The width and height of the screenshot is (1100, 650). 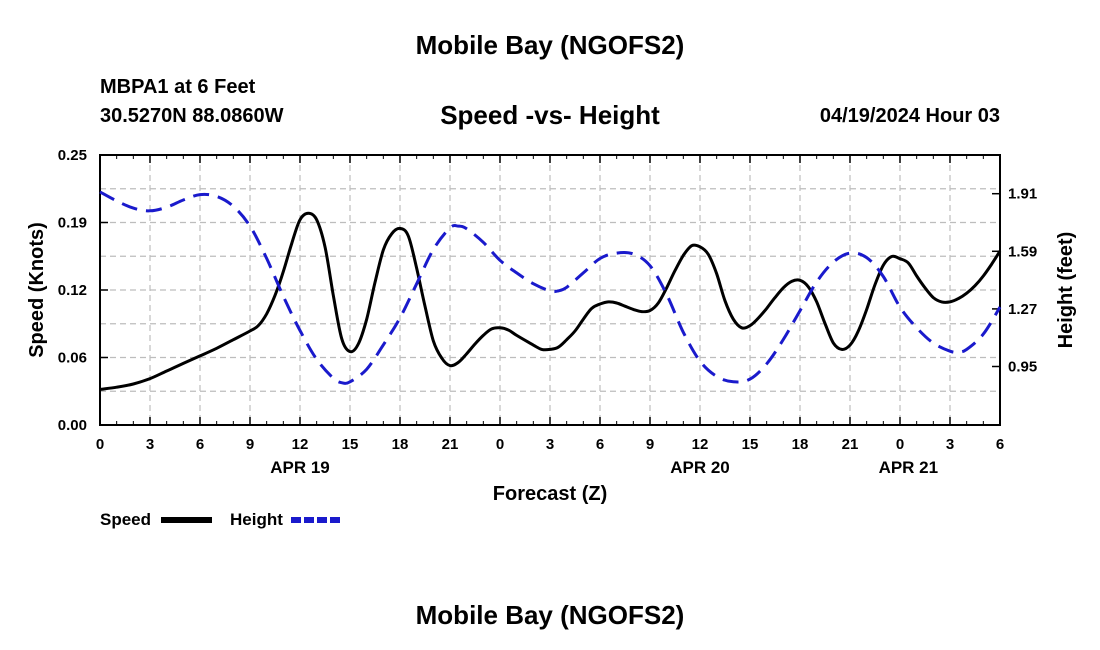 I want to click on repeated-page-title: Mobile Bay (NGOFS2), so click(x=550, y=615).